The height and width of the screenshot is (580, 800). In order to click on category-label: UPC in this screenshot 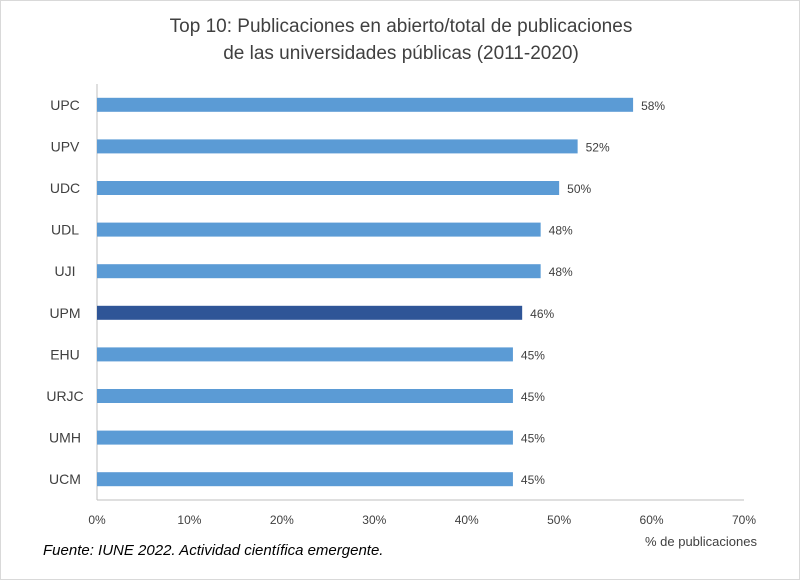, I will do `click(65, 105)`.